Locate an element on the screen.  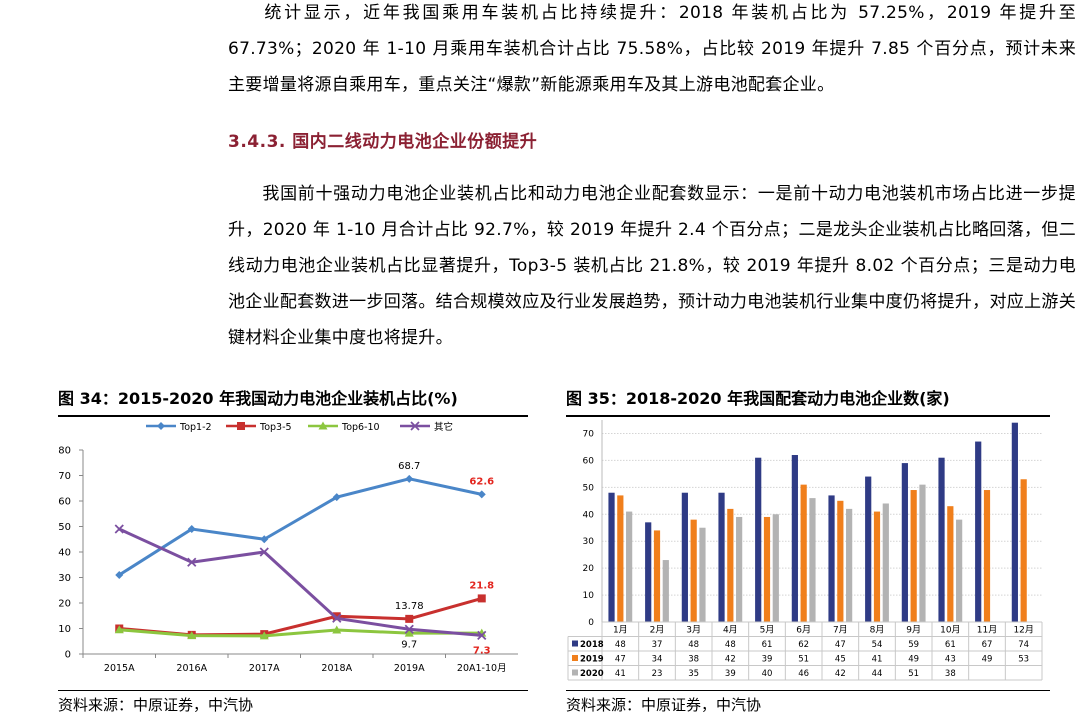
x-tick-label: 2018A is located at coordinates (336, 668).